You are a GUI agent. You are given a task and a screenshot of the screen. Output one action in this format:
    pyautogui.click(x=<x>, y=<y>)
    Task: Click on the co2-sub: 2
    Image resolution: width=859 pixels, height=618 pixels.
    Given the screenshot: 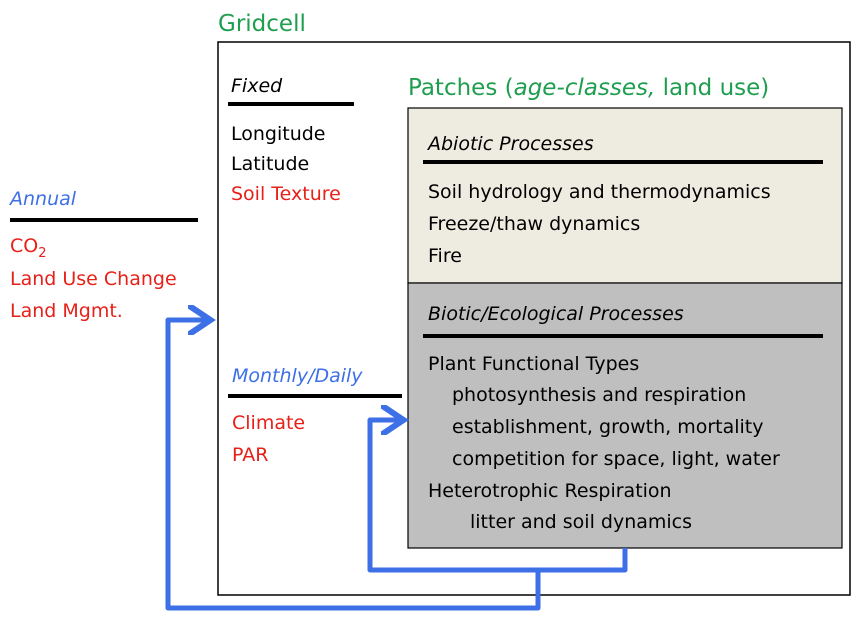 What is the action you would take?
    pyautogui.click(x=42, y=253)
    